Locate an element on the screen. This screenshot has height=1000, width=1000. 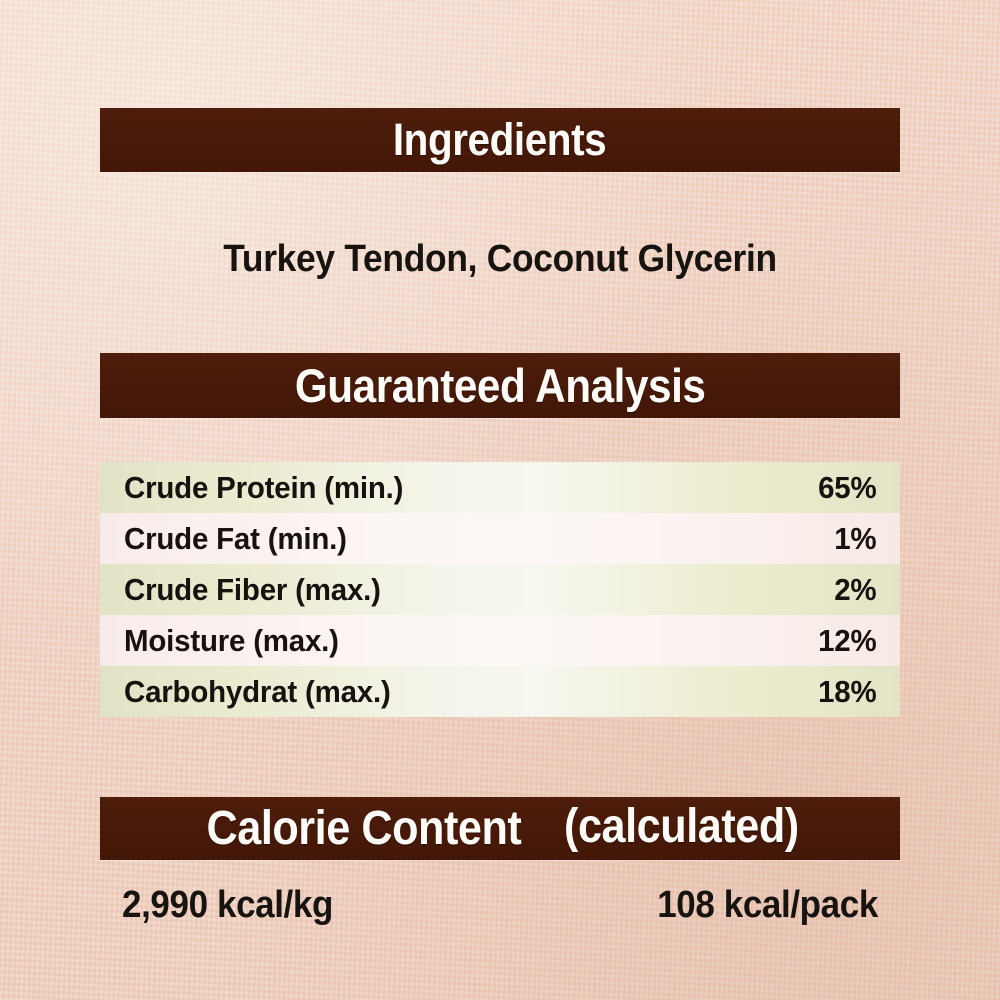
ingredients-text: Turkey Tendon, Coconut Glycerin is located at coordinates (500, 259).